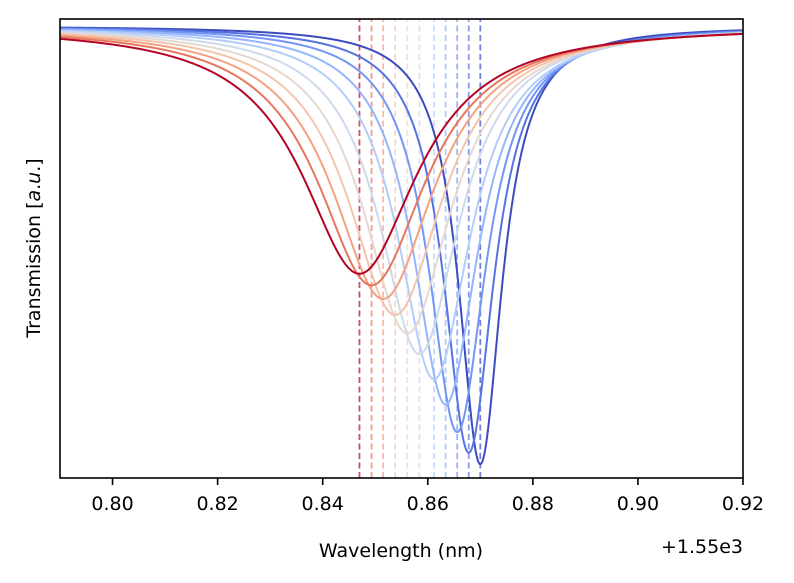 The height and width of the screenshot is (583, 794). I want to click on x-tick-label: 0.88, so click(533, 504).